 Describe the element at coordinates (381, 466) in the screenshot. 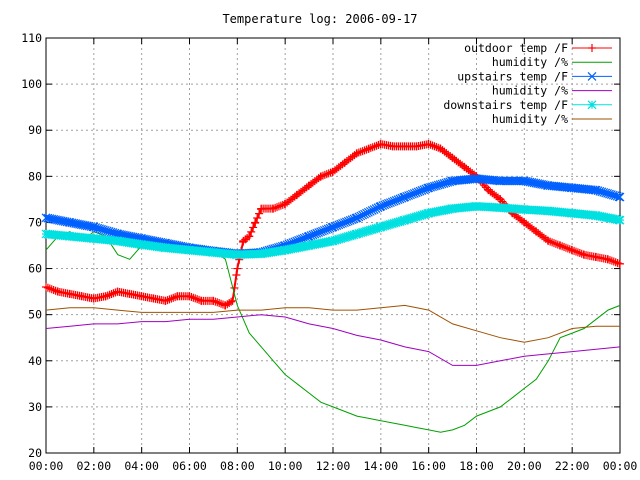

I see `x-tick-label: 14:00` at that location.